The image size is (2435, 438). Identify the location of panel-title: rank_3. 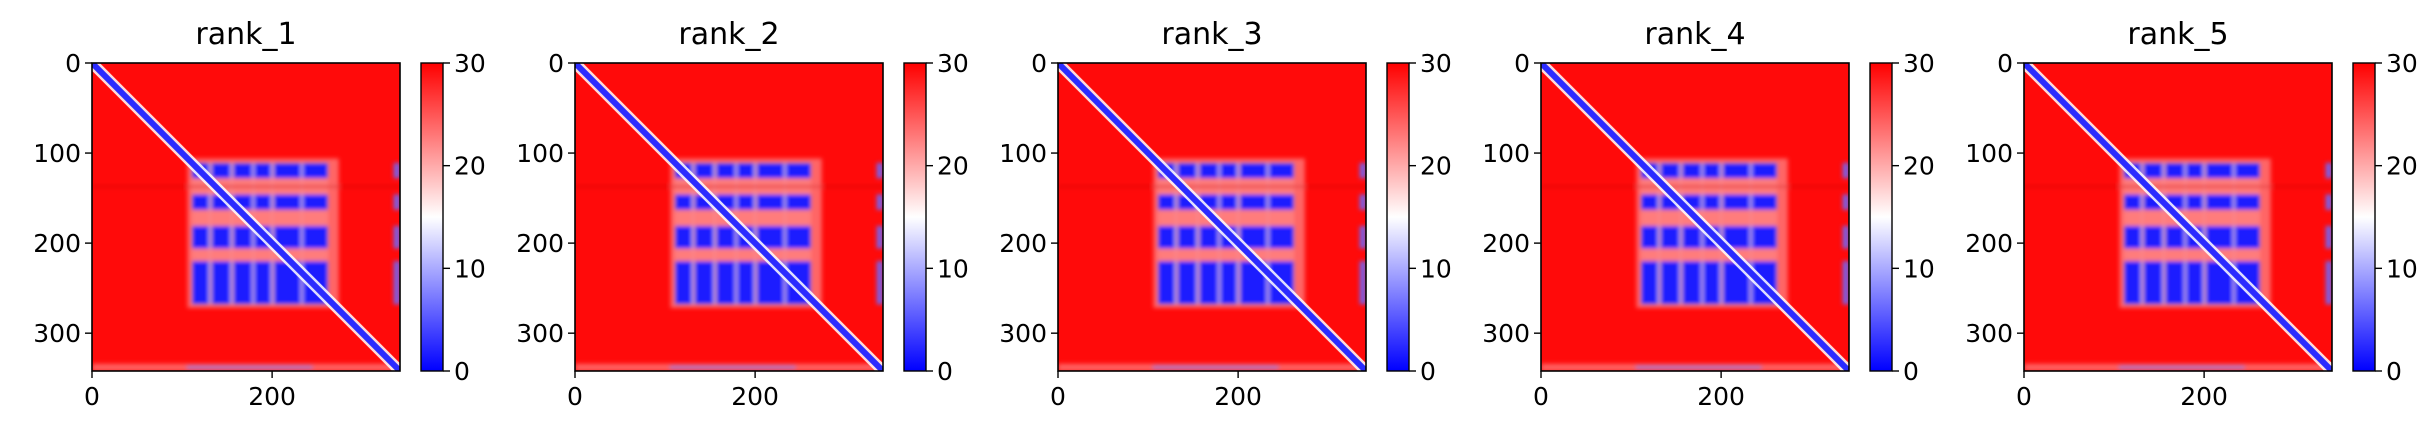
(1211, 34).